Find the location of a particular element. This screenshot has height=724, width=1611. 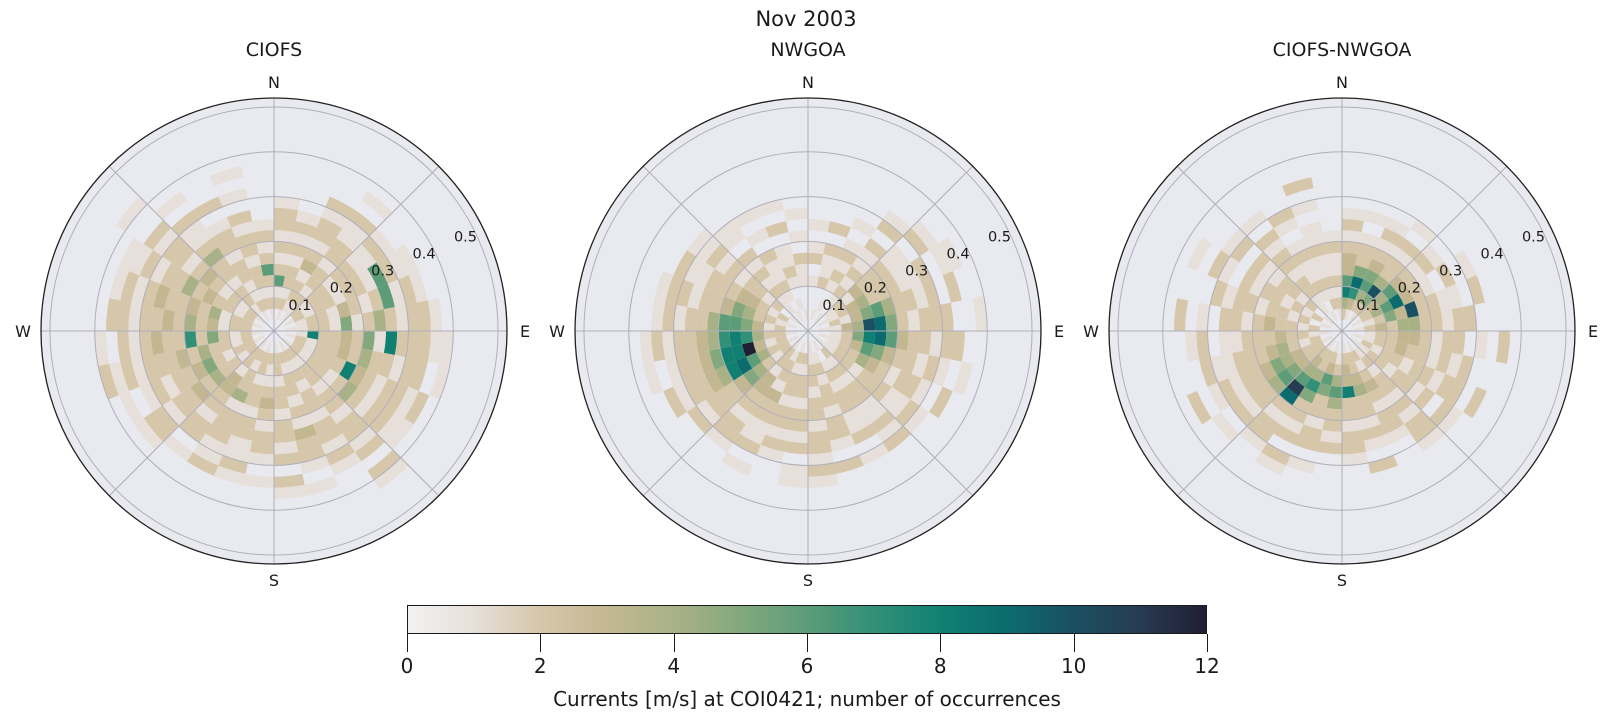

angular-gridline is located at coordinates (890, 413).